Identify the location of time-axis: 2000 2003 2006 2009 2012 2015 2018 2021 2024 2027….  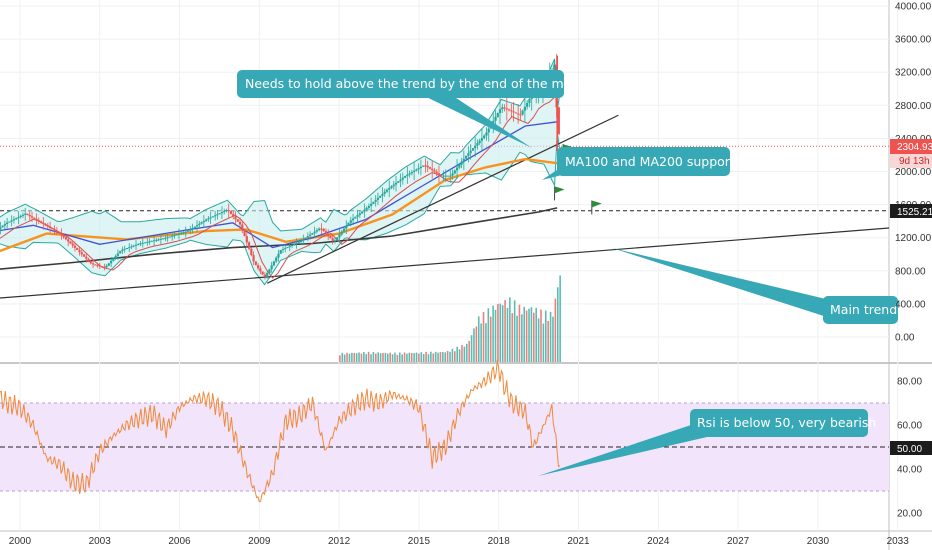
(459, 541).